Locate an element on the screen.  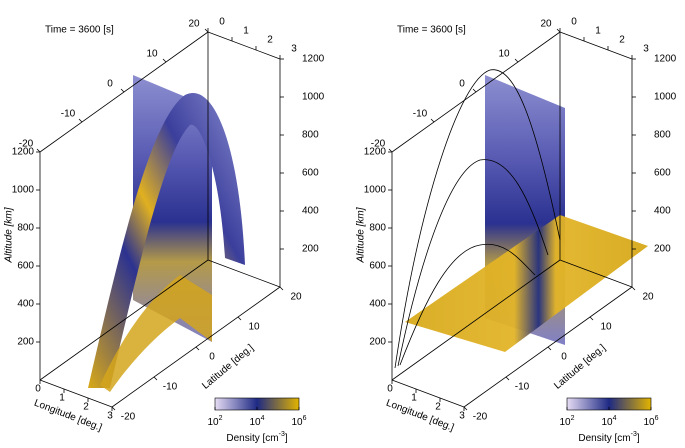
x-axis-label: Longitude [deg.] is located at coordinates (419, 416).